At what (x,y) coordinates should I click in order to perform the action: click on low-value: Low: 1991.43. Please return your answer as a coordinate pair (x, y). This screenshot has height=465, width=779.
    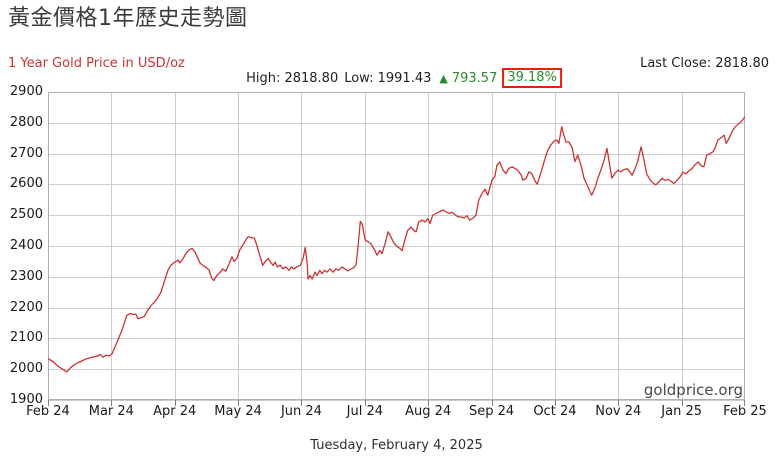
    Looking at the image, I should click on (388, 78).